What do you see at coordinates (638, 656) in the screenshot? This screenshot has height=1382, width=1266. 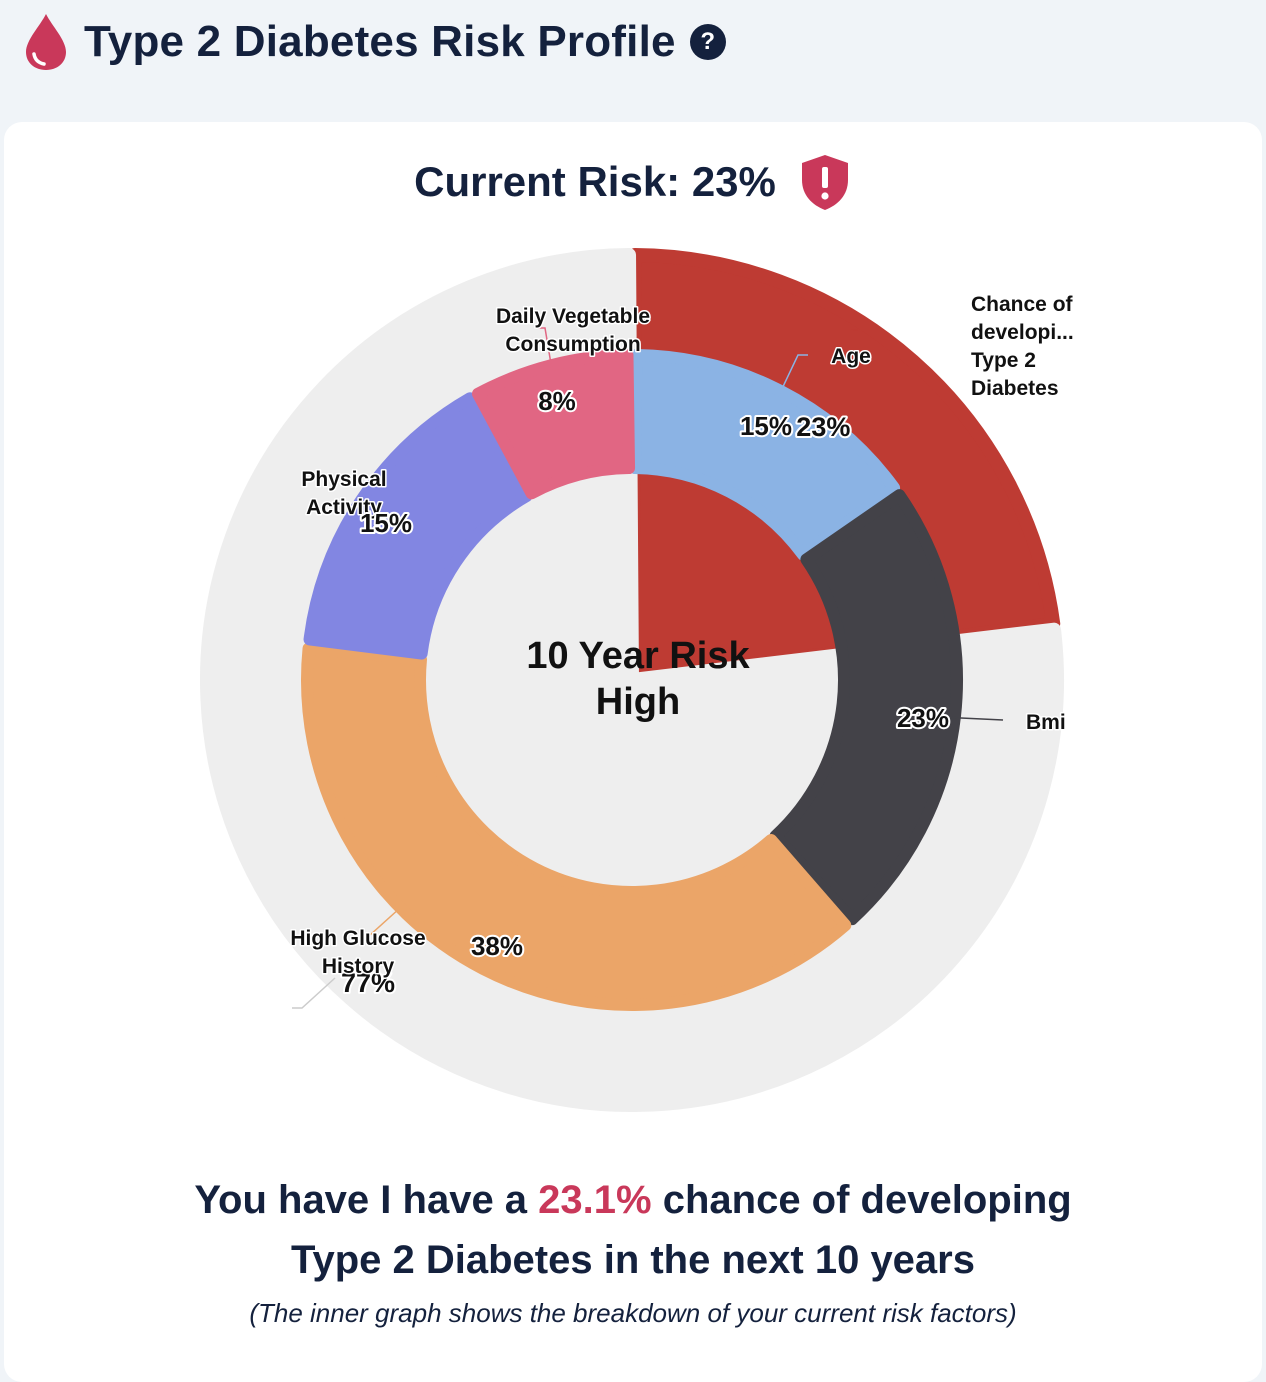 I see `center-label-line-1: 10 Year Risk` at bounding box center [638, 656].